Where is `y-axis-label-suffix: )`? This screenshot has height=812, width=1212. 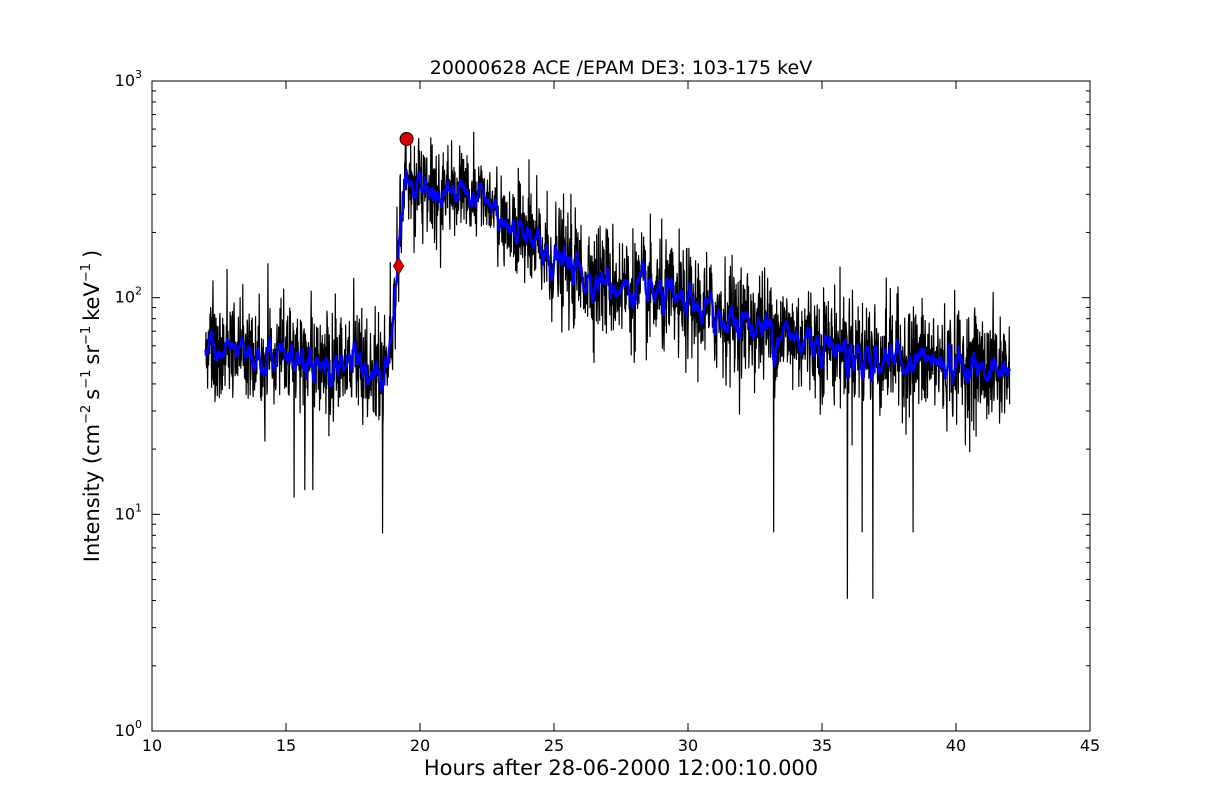 y-axis-label-suffix: ) is located at coordinates (92, 254).